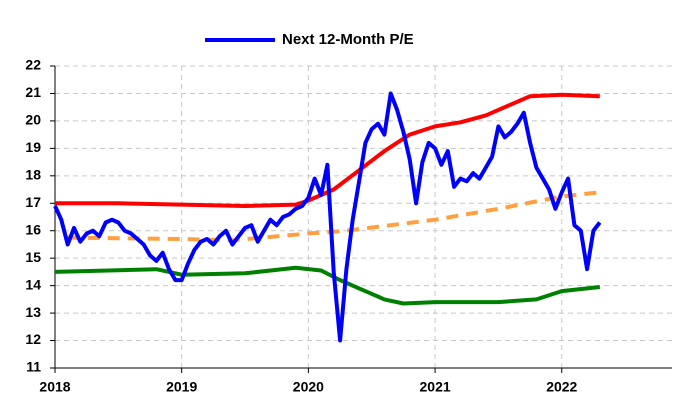 Image resolution: width=674 pixels, height=403 pixels. What do you see at coordinates (33, 92) in the screenshot?
I see `y-tick-label: 21` at bounding box center [33, 92].